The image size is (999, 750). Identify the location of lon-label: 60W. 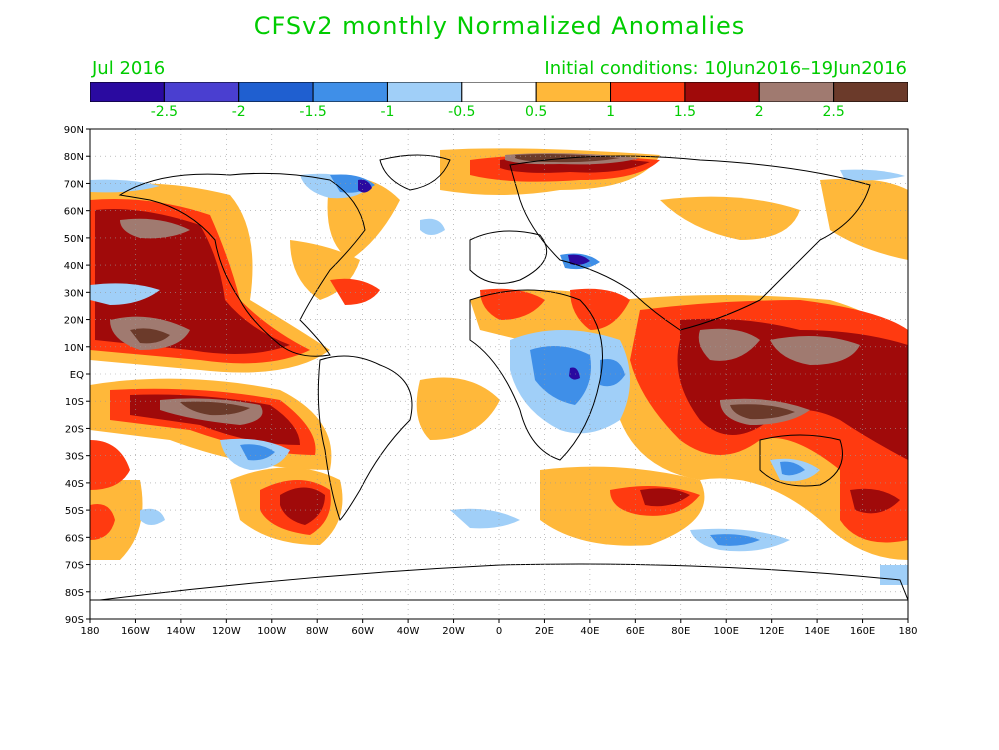
(362, 631).